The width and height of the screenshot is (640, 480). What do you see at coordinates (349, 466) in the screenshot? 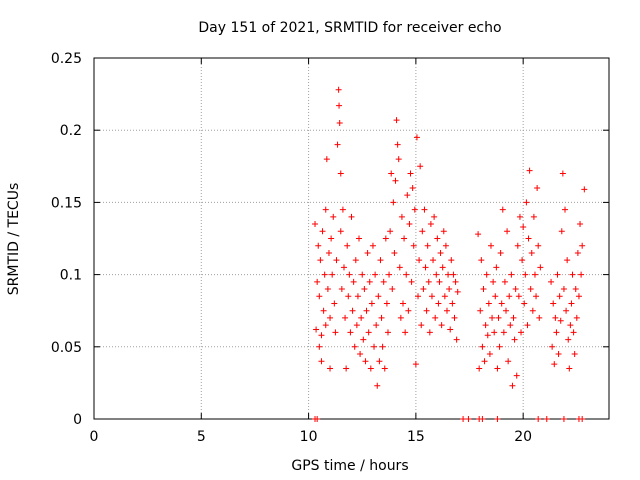
I see `x-axis-label: GPS time / hours` at bounding box center [349, 466].